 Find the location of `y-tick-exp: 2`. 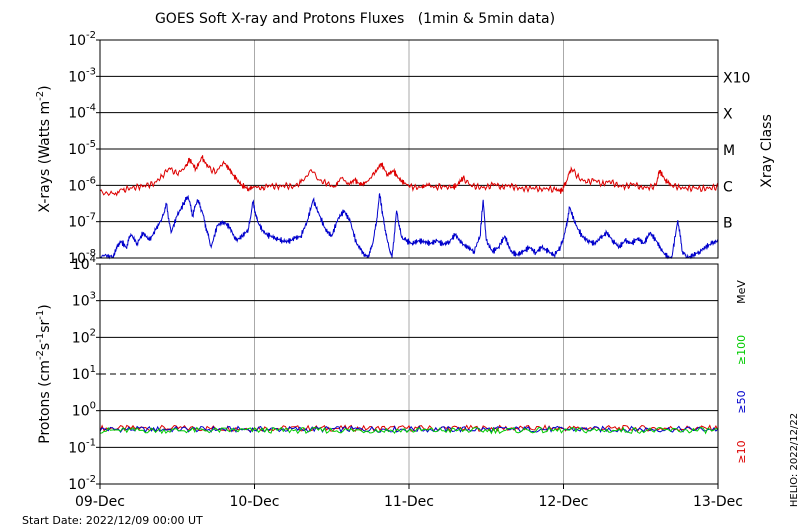

y-tick-exp: 2 is located at coordinates (93, 332).